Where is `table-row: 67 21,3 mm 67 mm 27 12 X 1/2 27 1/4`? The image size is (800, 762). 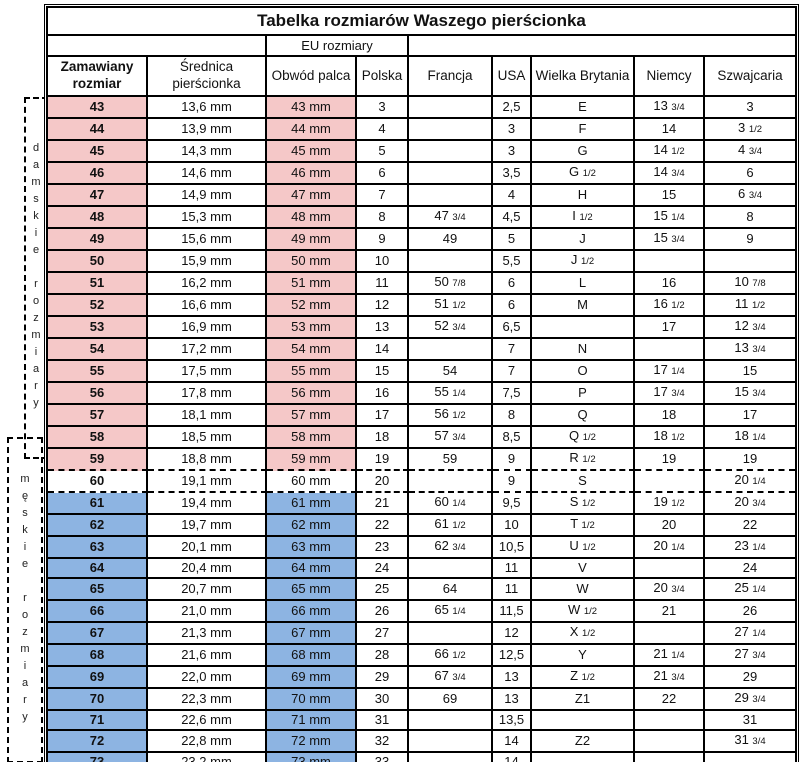 table-row: 67 21,3 mm 67 mm 27 12 X 1/2 27 1/4 is located at coordinates (421, 634).